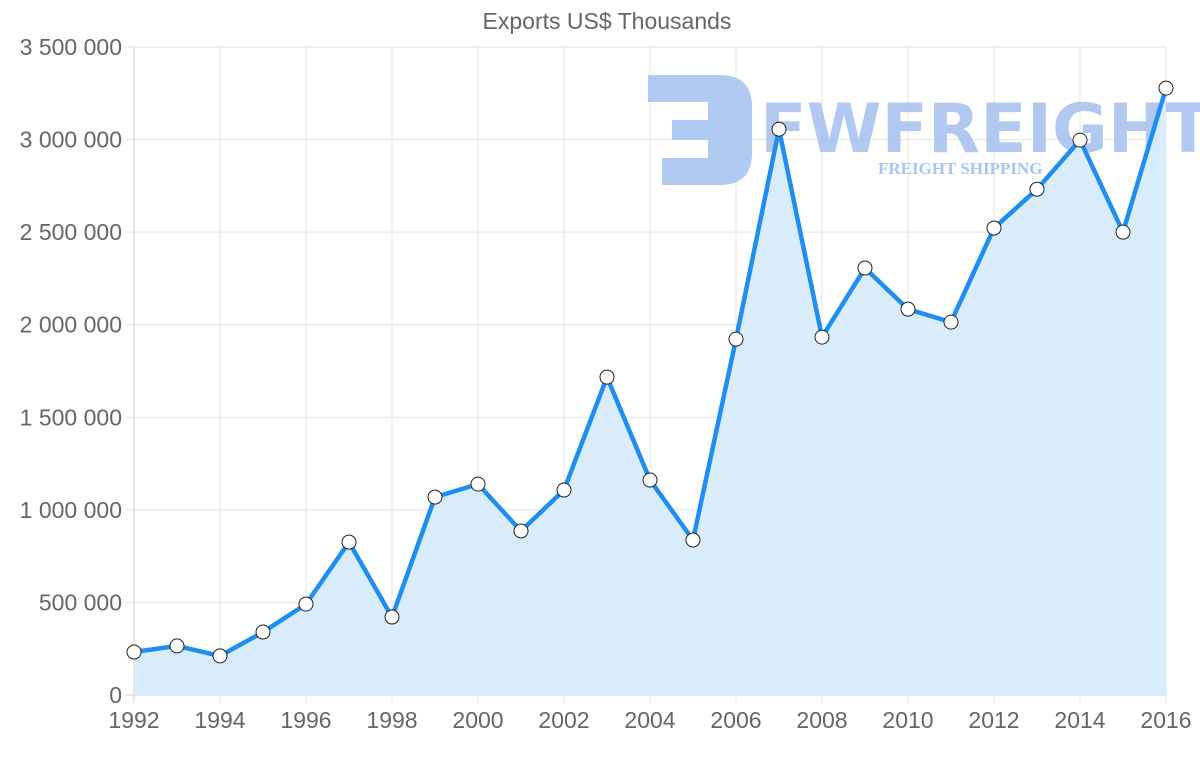 Image resolution: width=1200 pixels, height=763 pixels. I want to click on x-tick-label: 1998, so click(391, 720).